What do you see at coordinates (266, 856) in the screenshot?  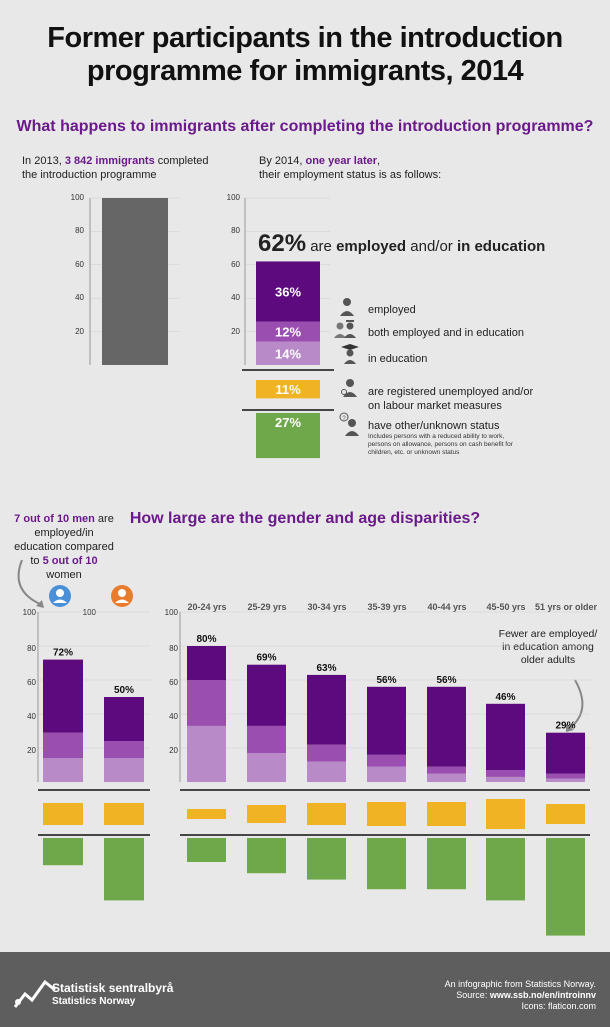 I see `age-1-bar-segment-other` at bounding box center [266, 856].